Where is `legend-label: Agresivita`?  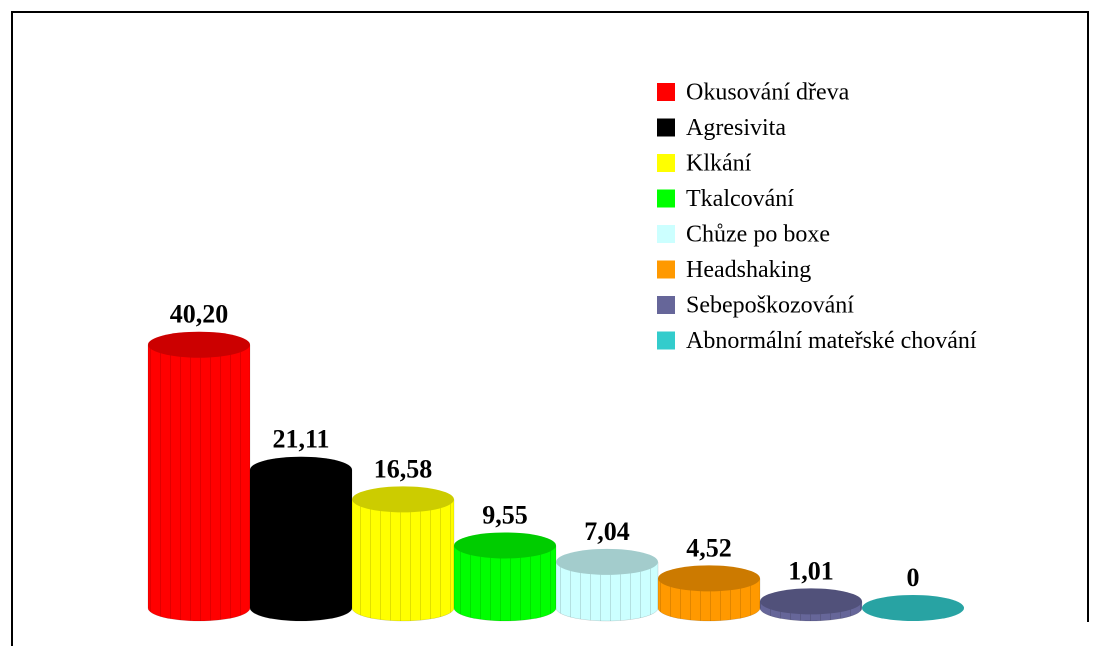 legend-label: Agresivita is located at coordinates (736, 128).